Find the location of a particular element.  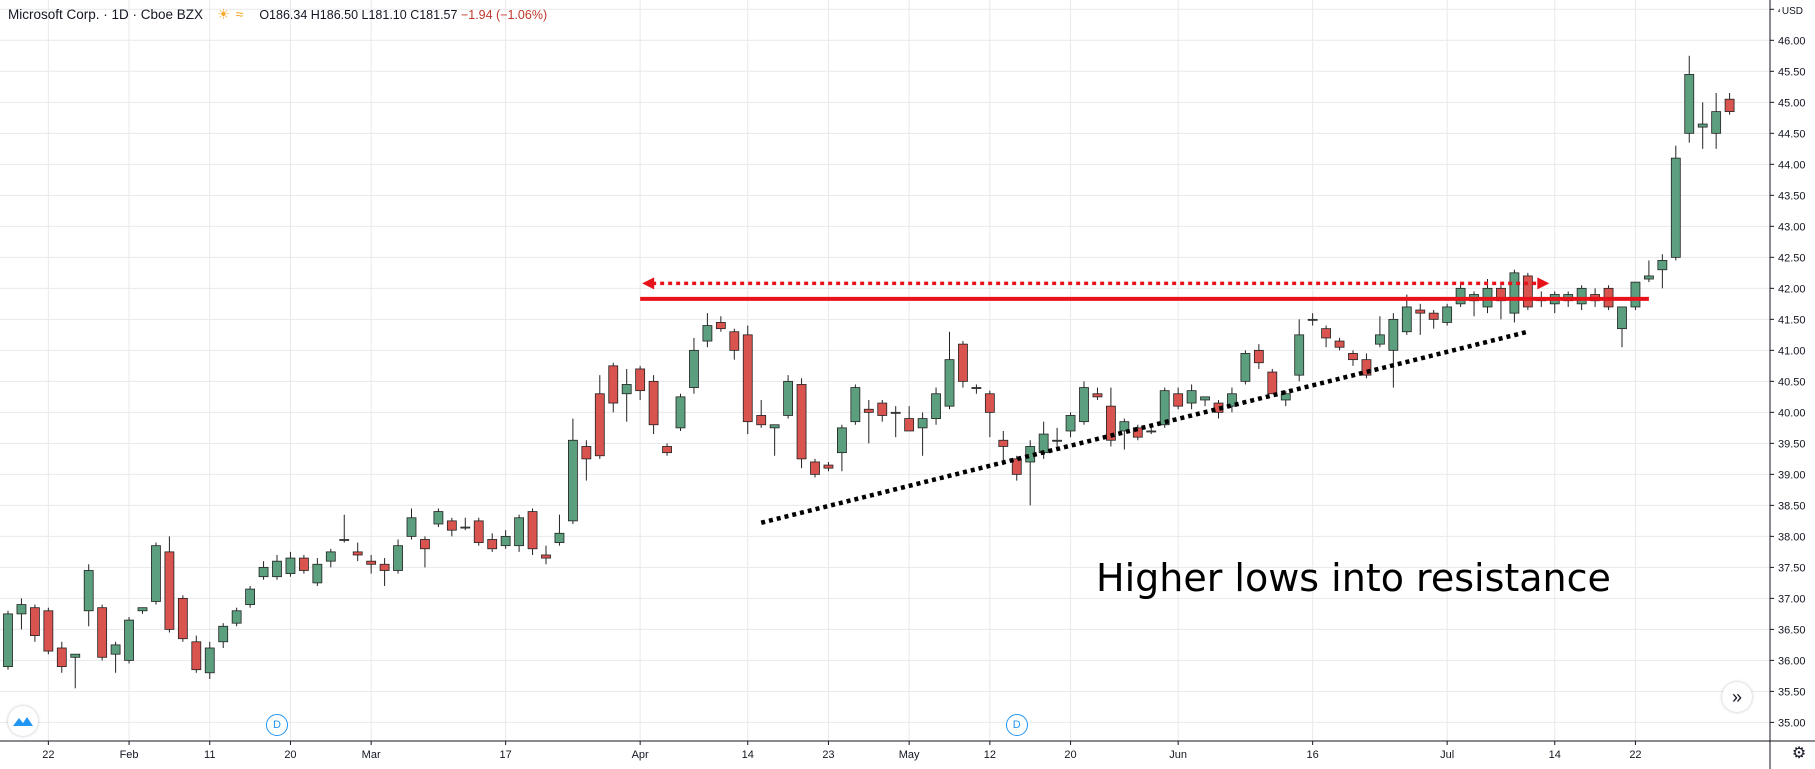

higher-lows-trendline is located at coordinates (1144, 427).